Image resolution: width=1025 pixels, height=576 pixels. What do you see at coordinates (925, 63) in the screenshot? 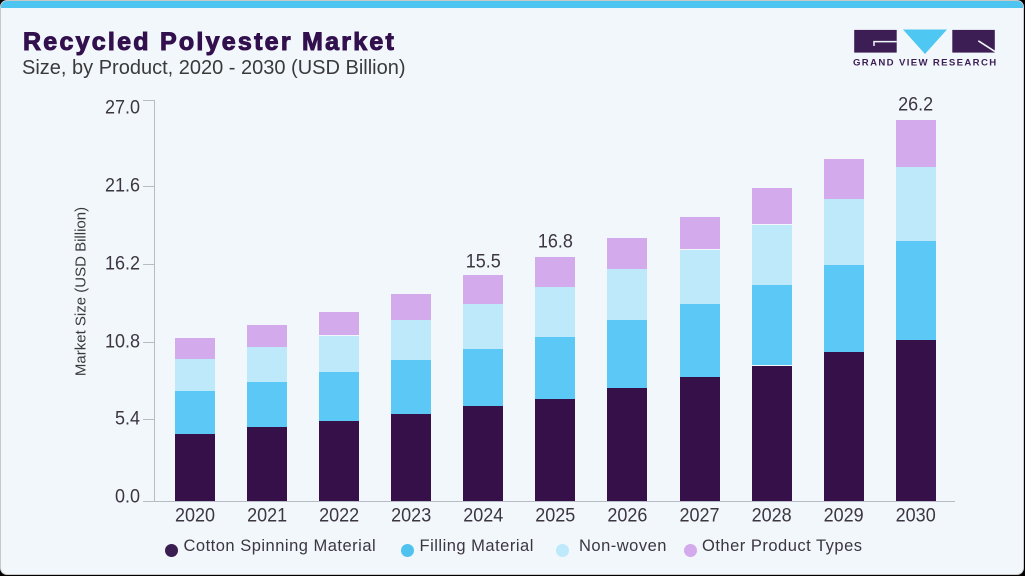
I see `svg-text: GRAND VIEW RESEARCH` at bounding box center [925, 63].